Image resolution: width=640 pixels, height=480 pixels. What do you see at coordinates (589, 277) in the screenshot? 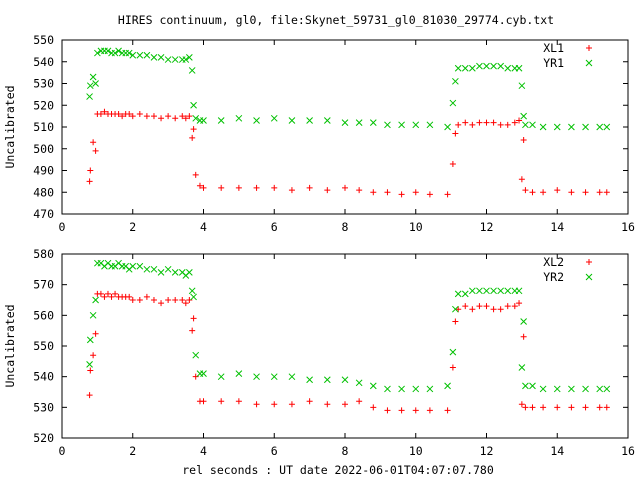
I see `legend-marker` at bounding box center [589, 277].